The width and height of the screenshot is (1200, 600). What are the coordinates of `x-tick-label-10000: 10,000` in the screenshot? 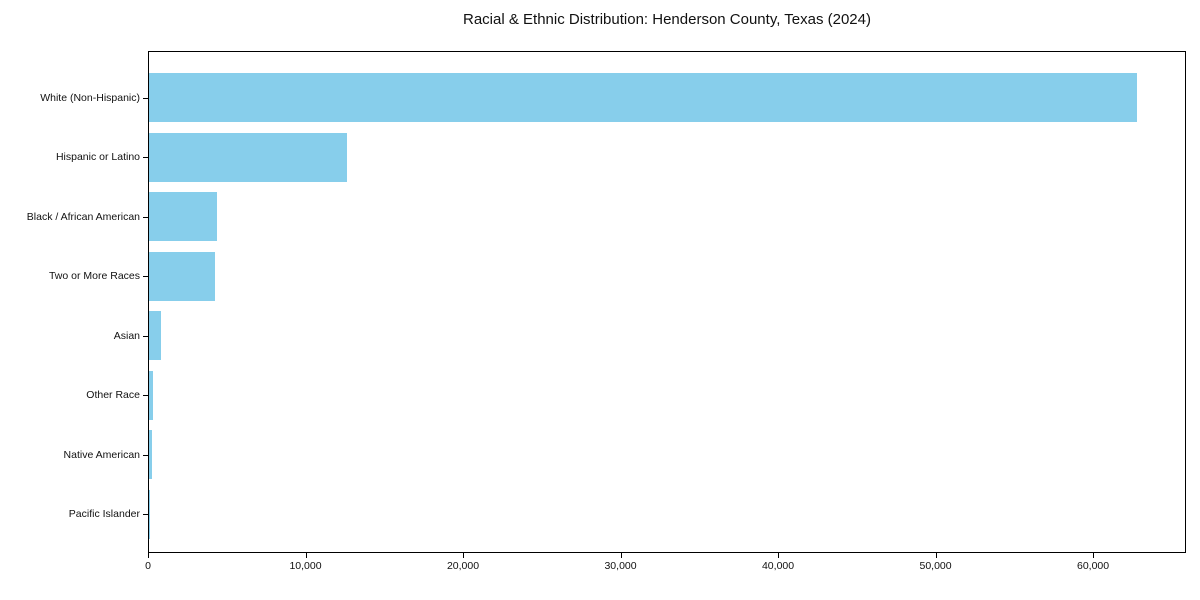 It's located at (305, 566).